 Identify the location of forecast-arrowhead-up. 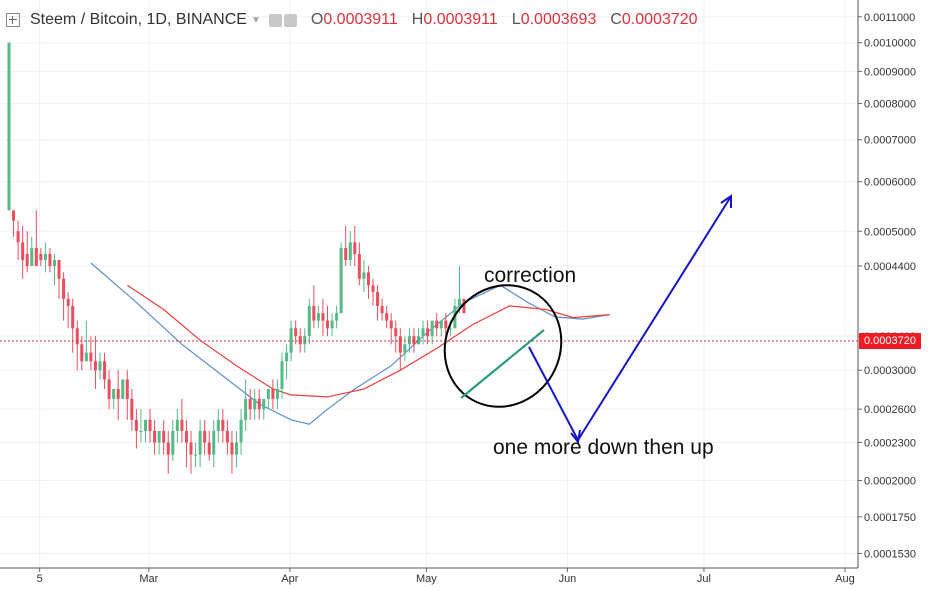
(726, 201).